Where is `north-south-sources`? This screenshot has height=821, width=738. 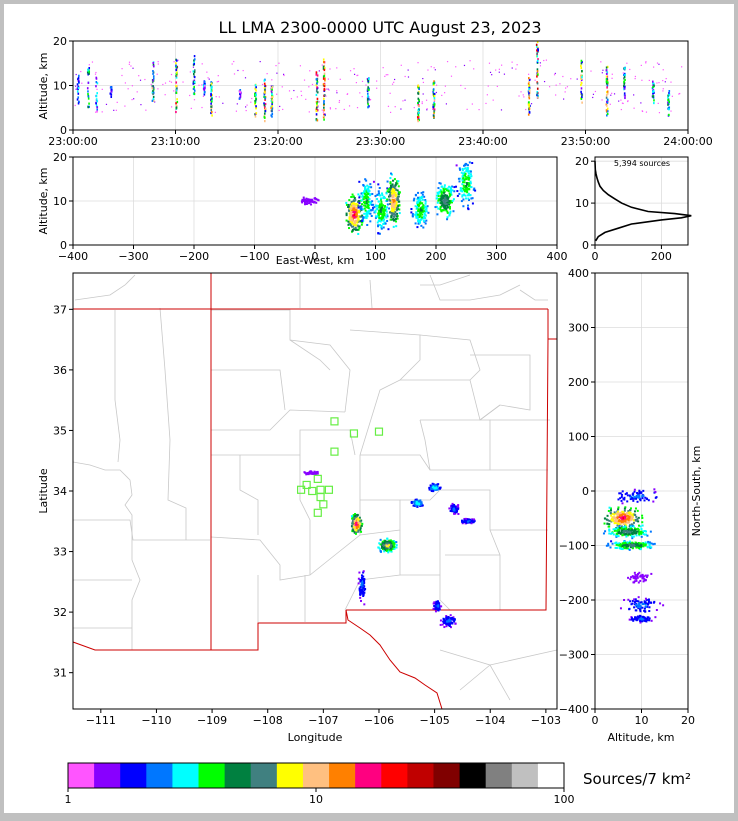
north-south-sources is located at coordinates (633, 556).